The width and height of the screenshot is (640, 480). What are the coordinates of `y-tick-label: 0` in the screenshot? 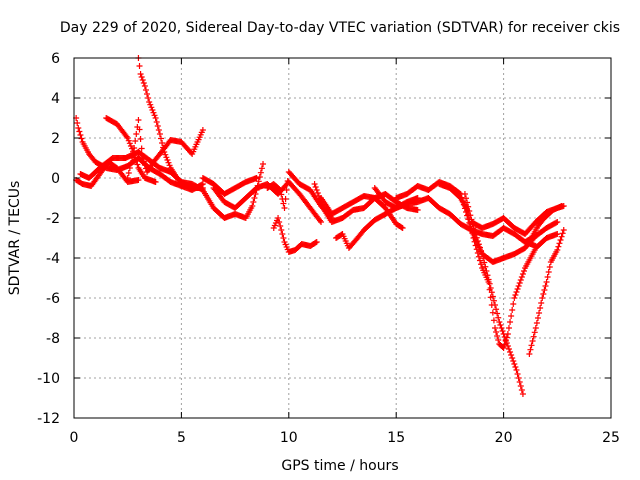 It's located at (55, 179).